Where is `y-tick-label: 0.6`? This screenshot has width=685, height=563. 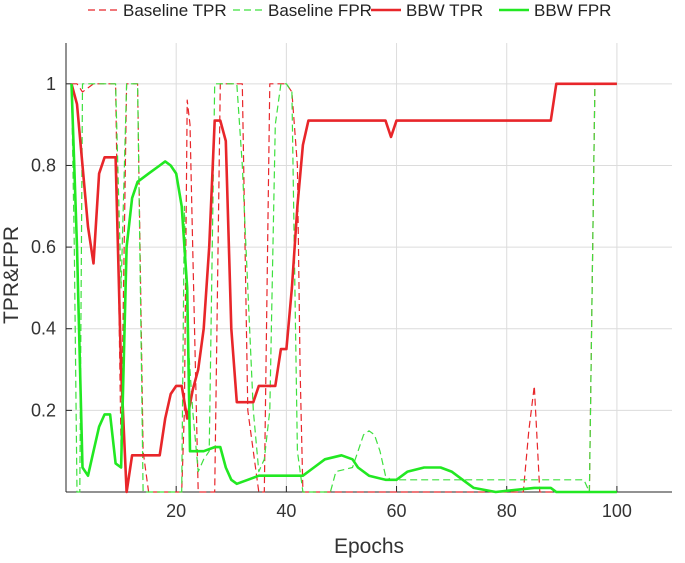
y-tick-label: 0.6 is located at coordinates (43, 247).